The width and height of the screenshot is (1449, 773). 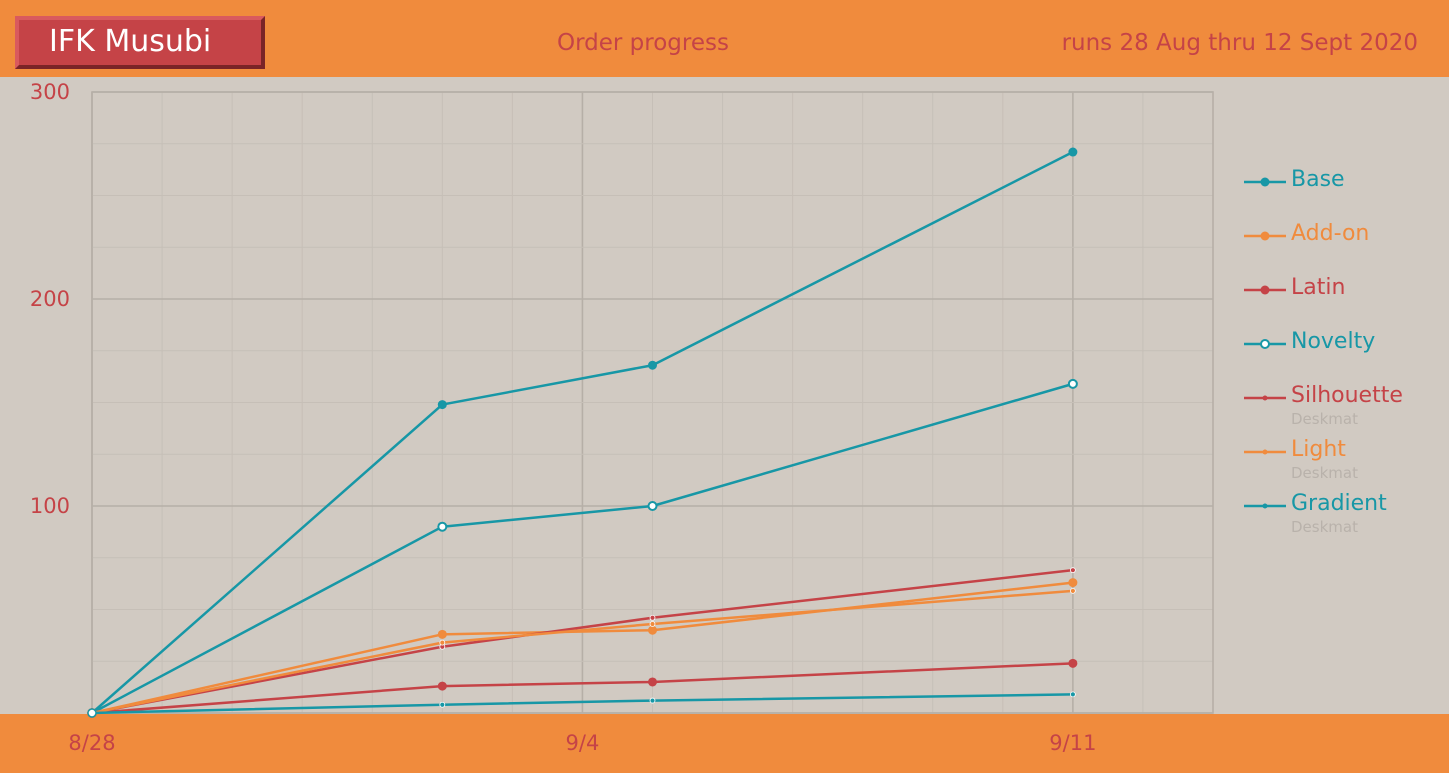 I want to click on series-line-gradient, so click(x=582, y=704).